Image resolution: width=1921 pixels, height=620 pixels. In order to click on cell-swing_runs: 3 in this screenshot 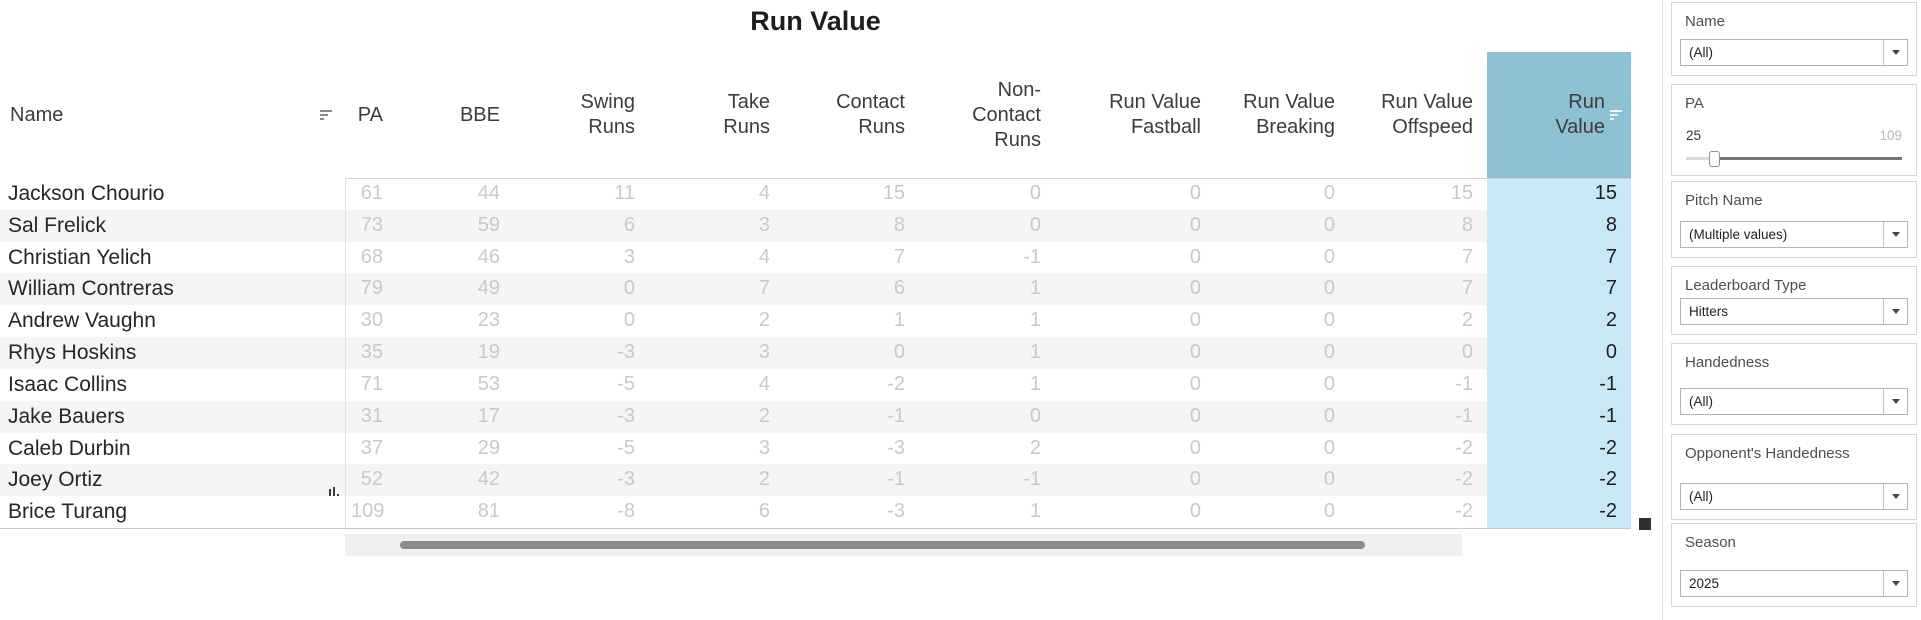, I will do `click(629, 256)`.